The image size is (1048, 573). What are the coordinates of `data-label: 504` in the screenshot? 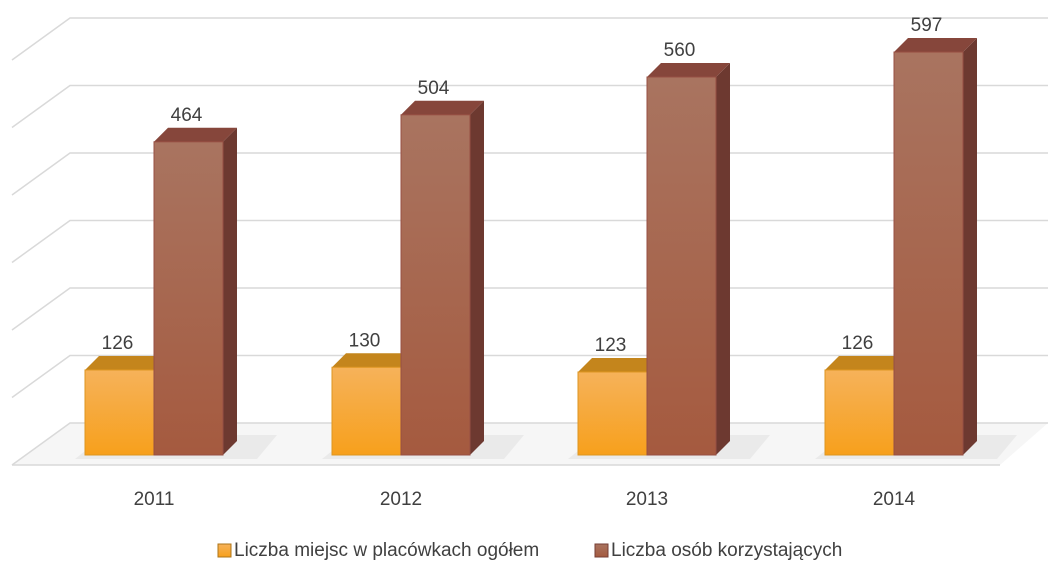 It's located at (434, 88).